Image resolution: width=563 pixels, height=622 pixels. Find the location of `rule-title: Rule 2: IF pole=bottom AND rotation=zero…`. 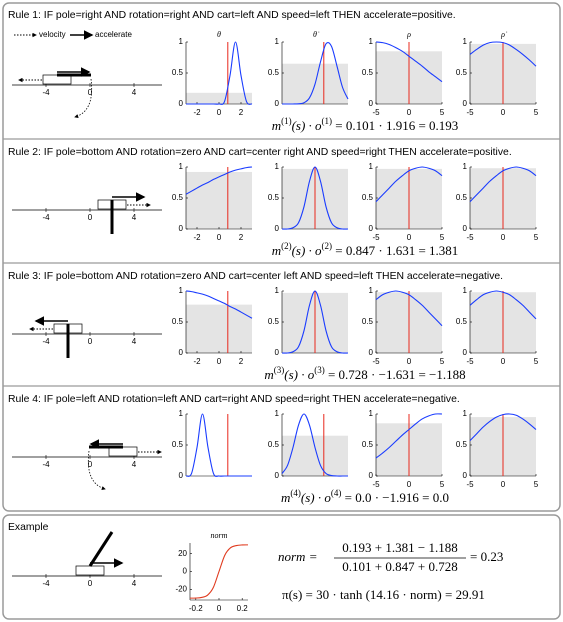

rule-title: Rule 2: IF pole=bottom AND rotation=zero… is located at coordinates (260, 152).